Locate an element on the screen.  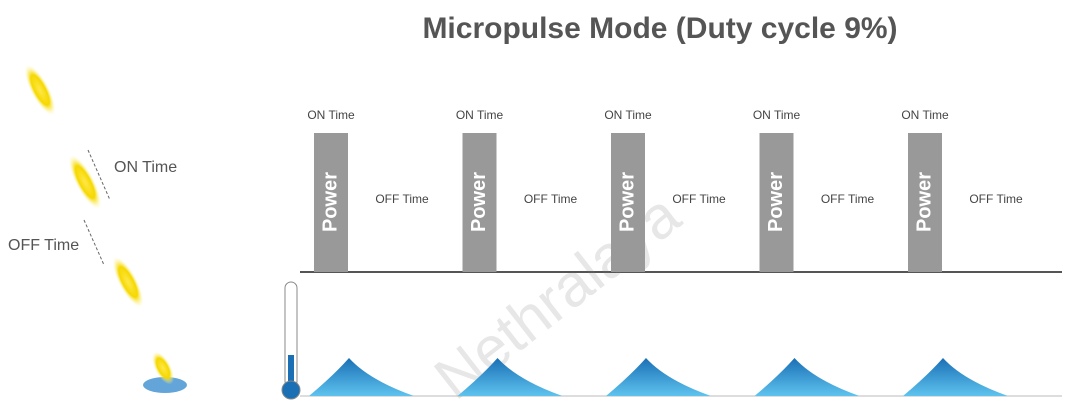
title: Micropulse Mode (Duty cycle 9%) is located at coordinates (659, 28).